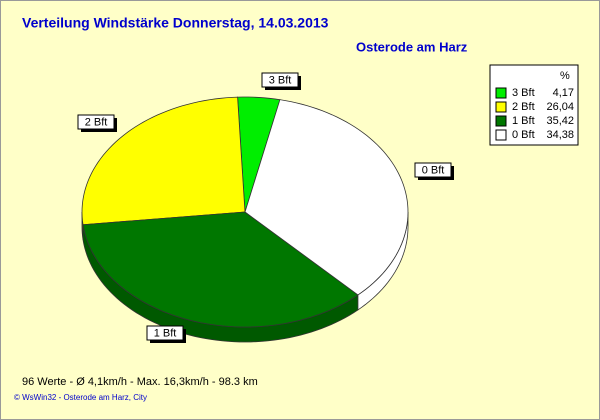  What do you see at coordinates (560, 135) in the screenshot?
I see `legend-value: 34,38` at bounding box center [560, 135].